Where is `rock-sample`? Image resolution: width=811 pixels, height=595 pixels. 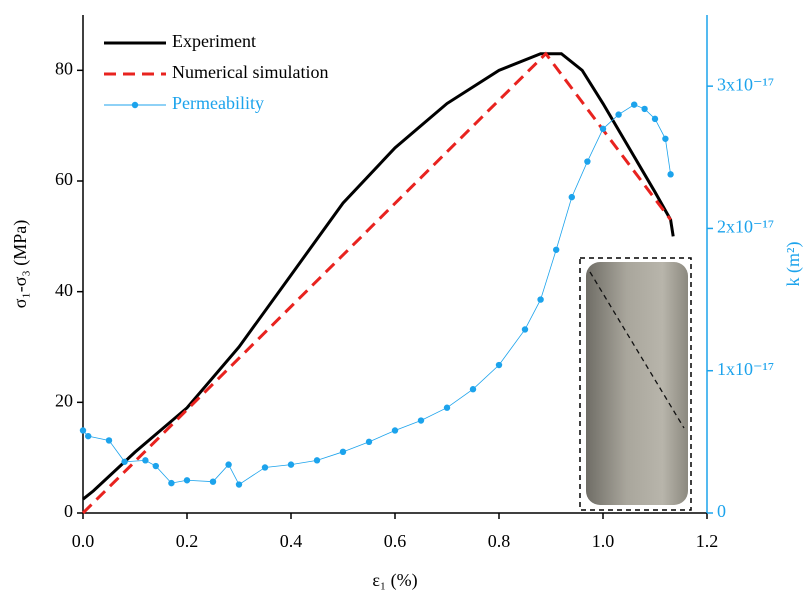 rock-sample is located at coordinates (637, 383).